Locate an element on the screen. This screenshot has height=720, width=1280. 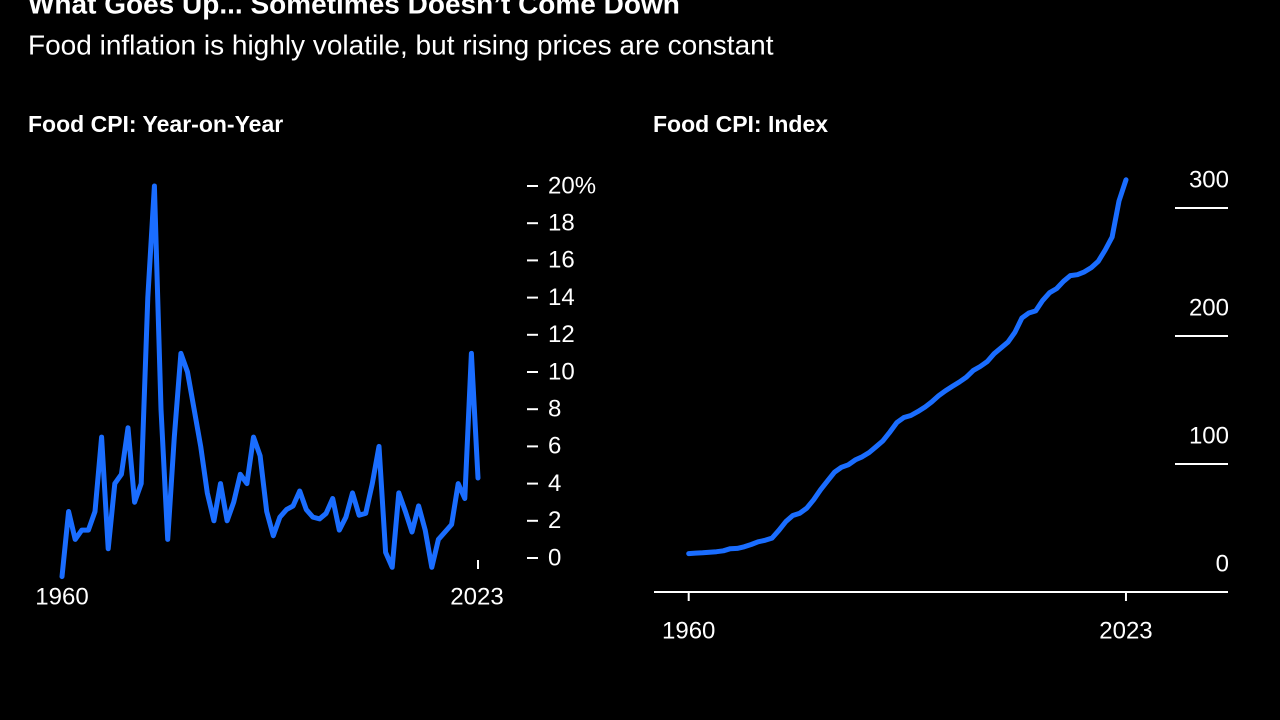
y-tick-label: 4 is located at coordinates (554, 483).